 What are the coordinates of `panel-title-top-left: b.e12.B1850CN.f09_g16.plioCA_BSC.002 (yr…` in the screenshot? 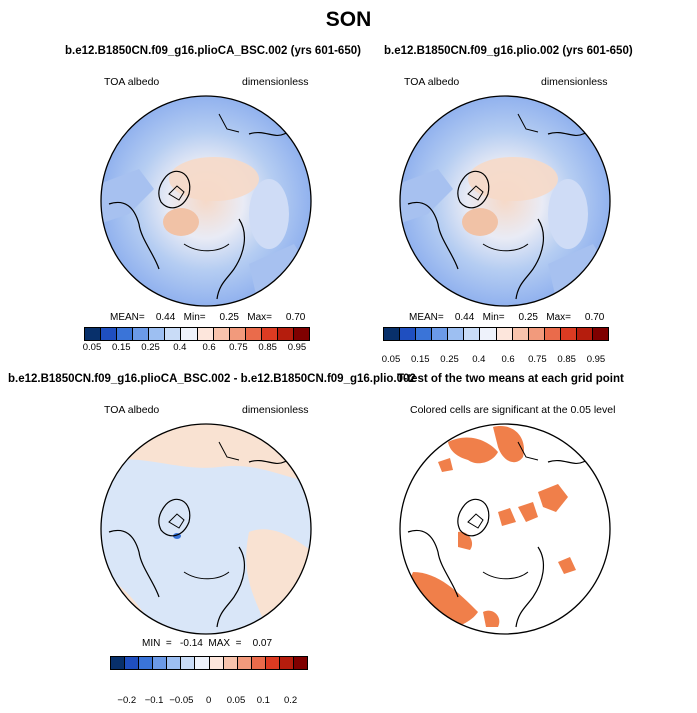 It's located at (213, 51).